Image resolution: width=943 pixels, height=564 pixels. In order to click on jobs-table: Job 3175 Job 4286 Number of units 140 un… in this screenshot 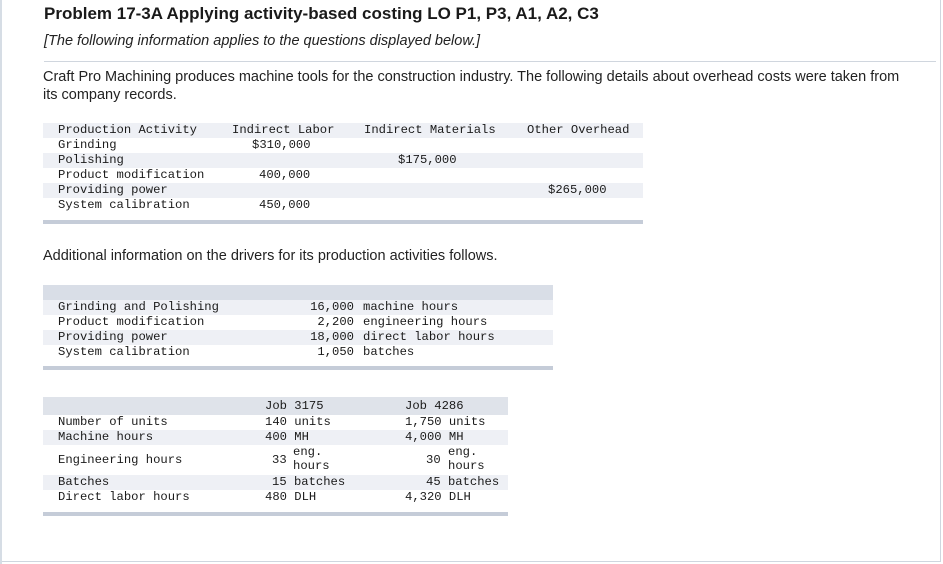, I will do `click(275, 457)`.